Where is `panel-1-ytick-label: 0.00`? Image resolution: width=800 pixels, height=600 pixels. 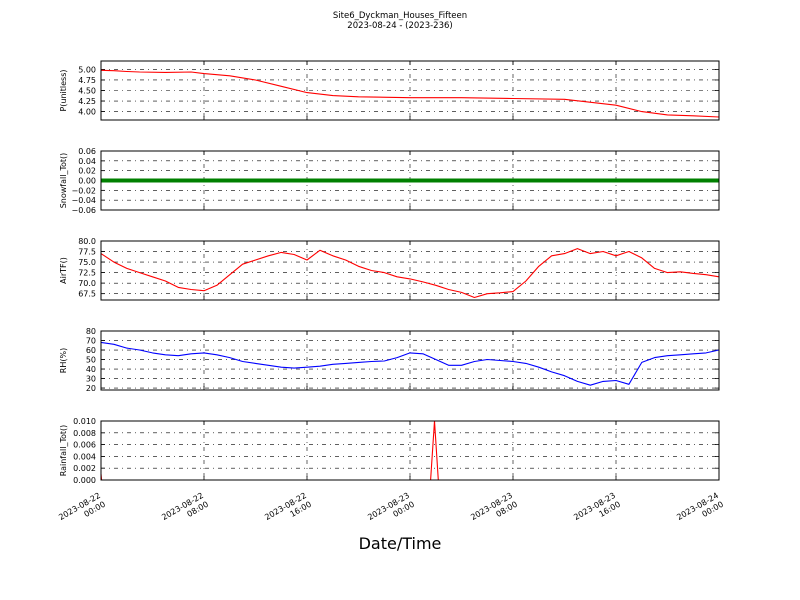 panel-1-ytick-label: 0.00 is located at coordinates (87, 181).